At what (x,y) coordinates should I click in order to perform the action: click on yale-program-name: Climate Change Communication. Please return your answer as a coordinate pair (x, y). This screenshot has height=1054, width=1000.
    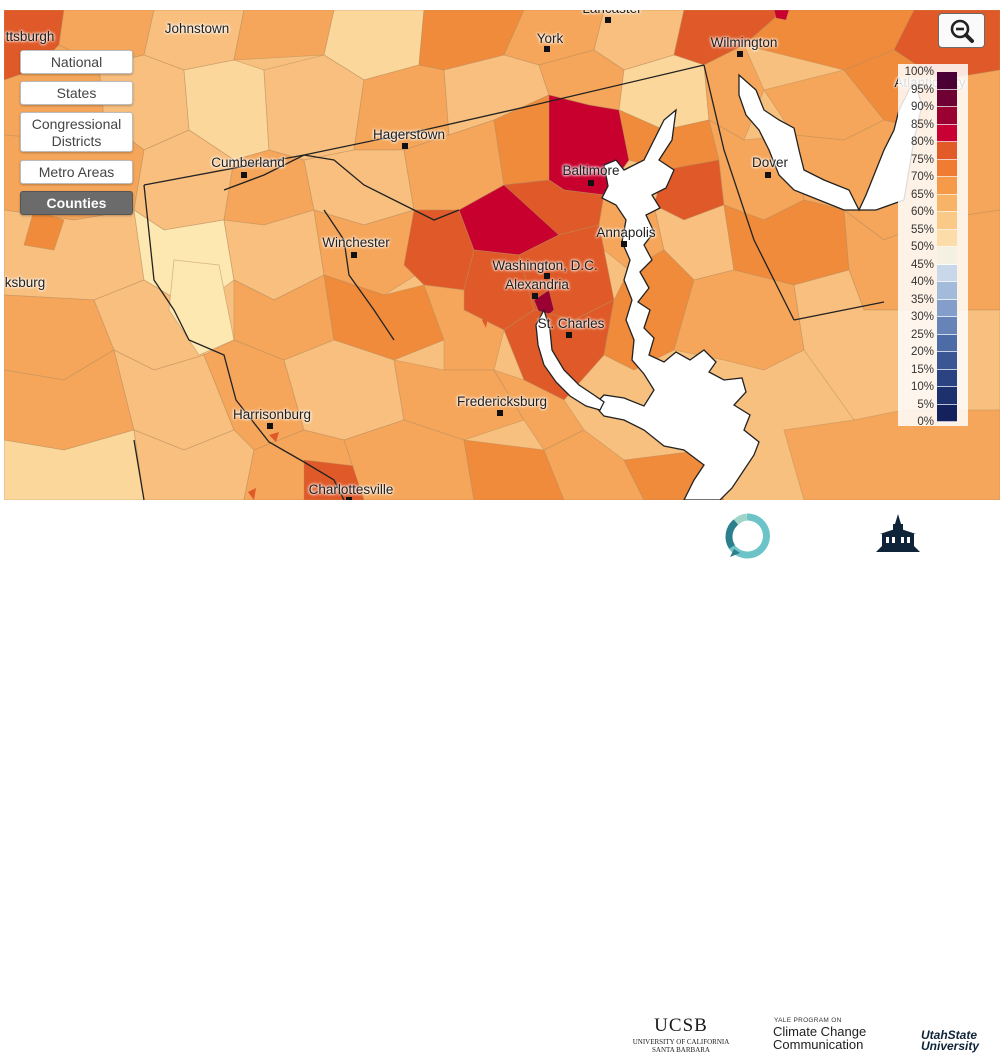
    Looking at the image, I should click on (819, 1038).